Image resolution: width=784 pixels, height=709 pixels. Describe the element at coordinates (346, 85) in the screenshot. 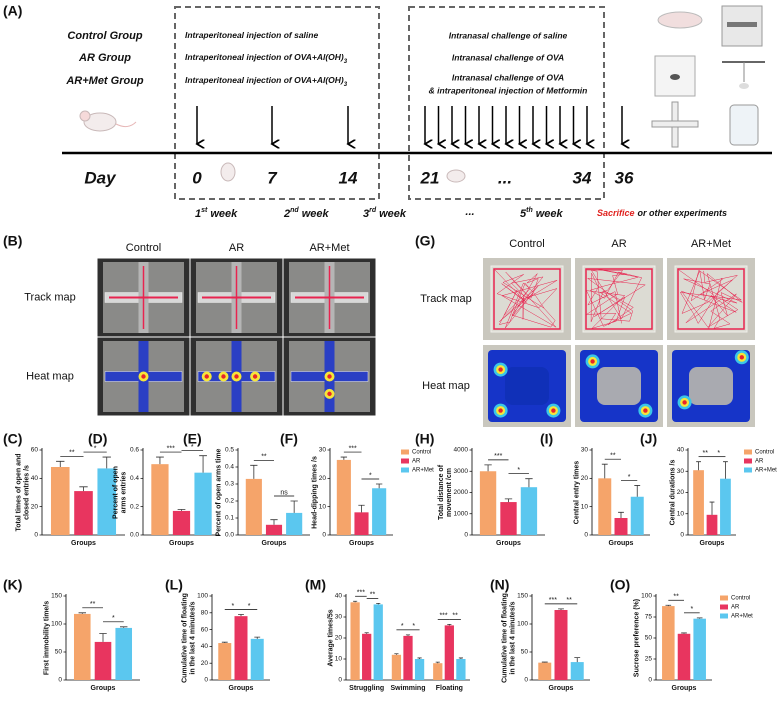

I see `subscript: 3` at that location.